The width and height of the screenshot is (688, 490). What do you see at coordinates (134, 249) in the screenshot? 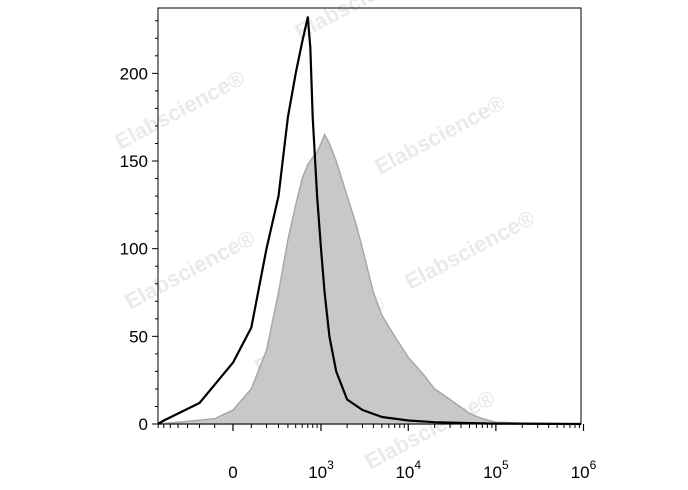
I see `y-tick-label: 100` at bounding box center [134, 249].